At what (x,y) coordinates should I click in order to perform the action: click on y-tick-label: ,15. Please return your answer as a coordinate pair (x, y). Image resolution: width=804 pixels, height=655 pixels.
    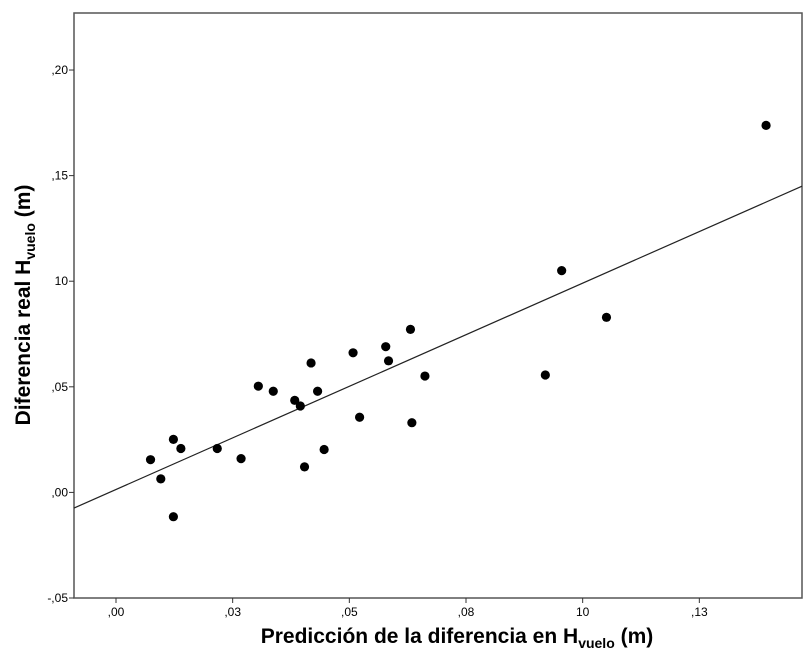
    Looking at the image, I should click on (59, 176).